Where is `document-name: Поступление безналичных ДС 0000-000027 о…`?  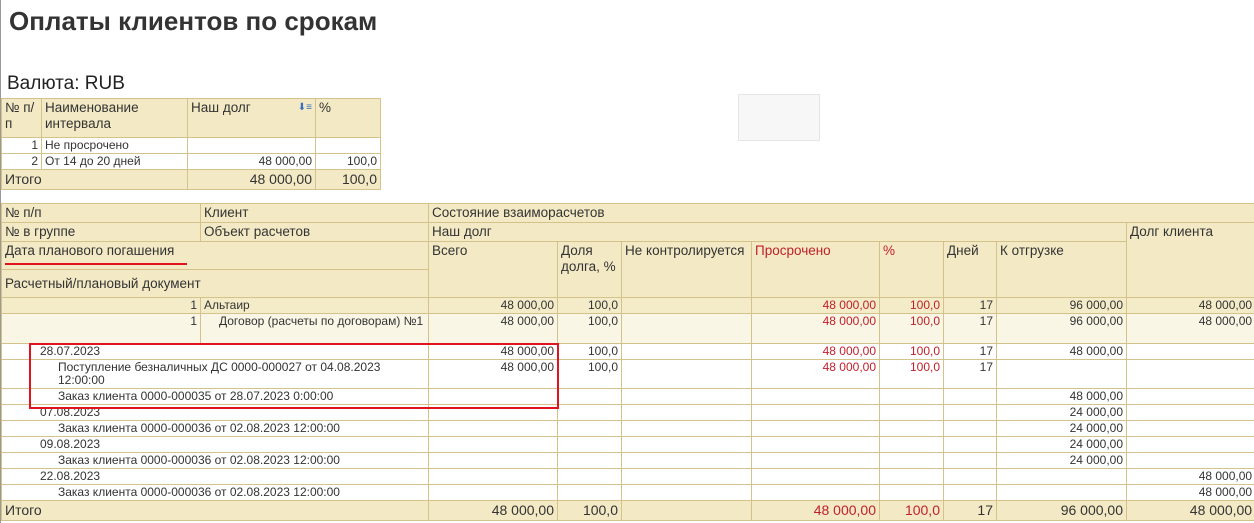 document-name: Поступление безналичных ДС 0000-000027 о… is located at coordinates (215, 374).